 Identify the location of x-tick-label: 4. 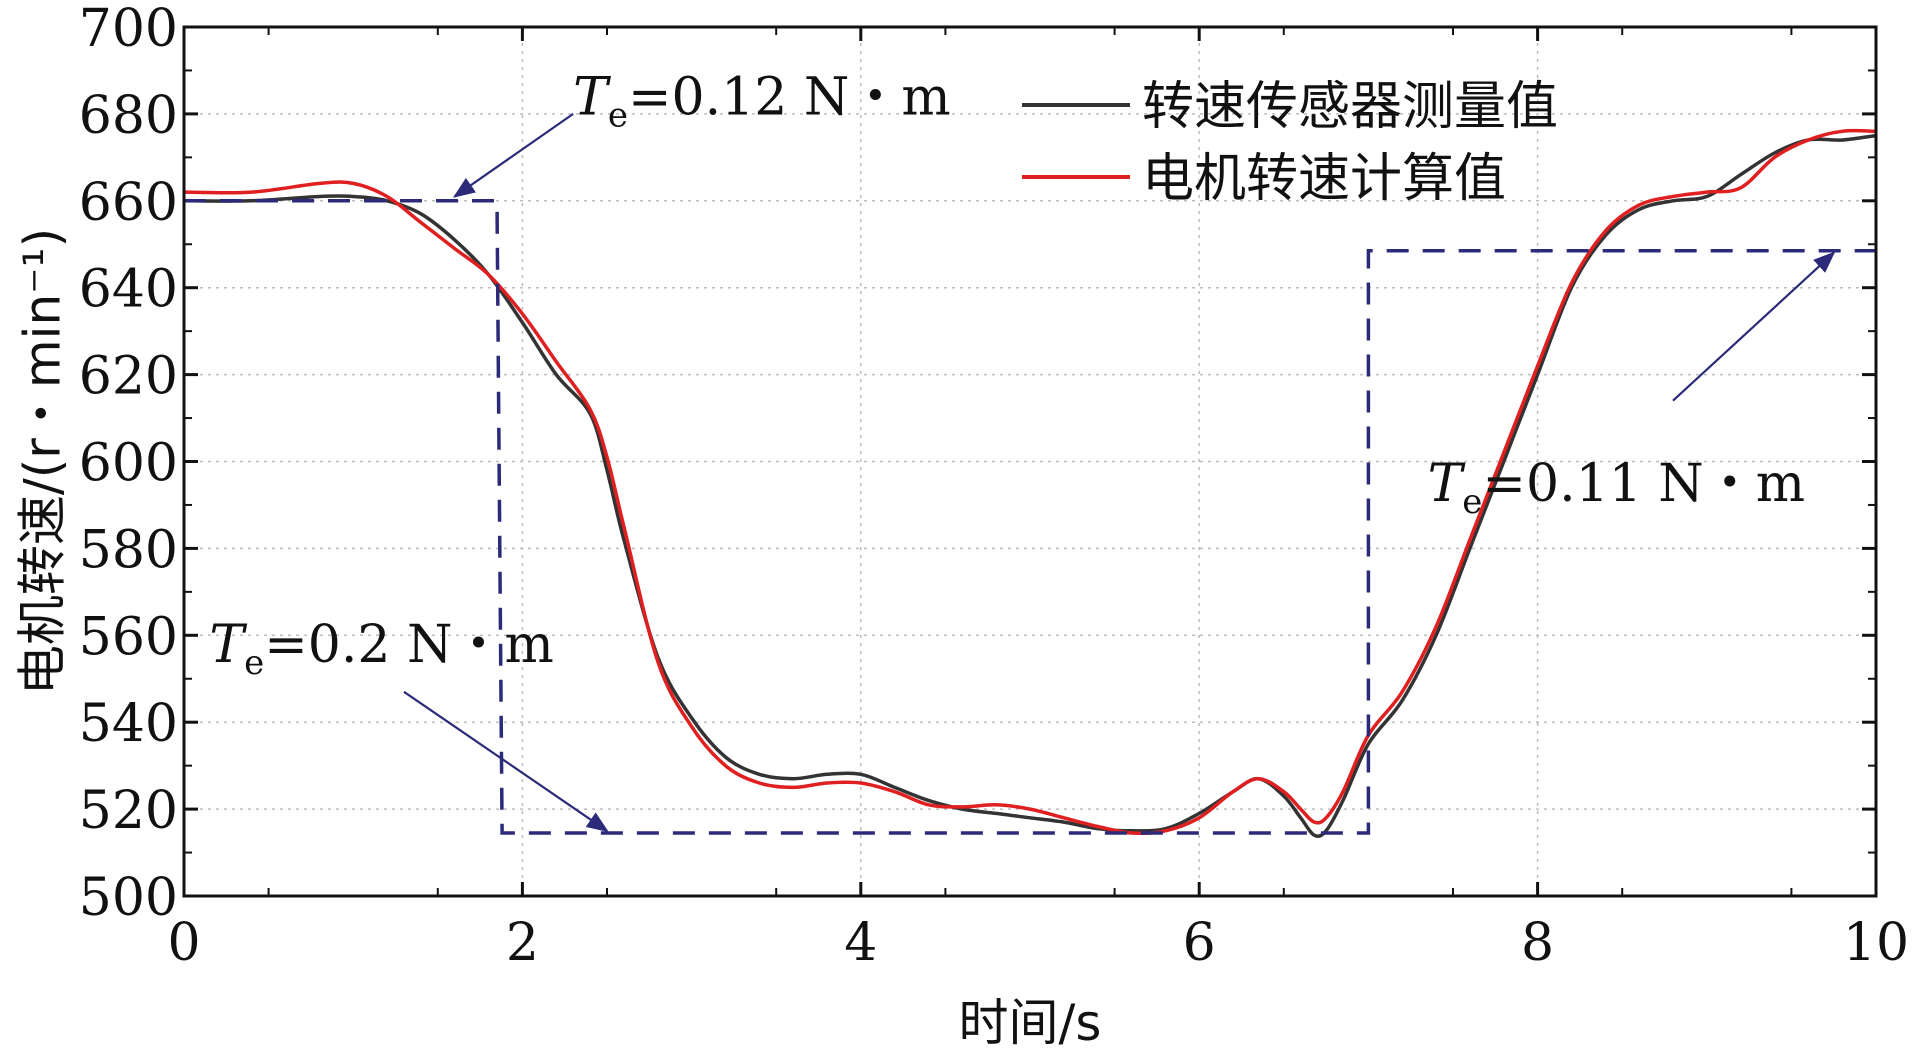
(860, 943).